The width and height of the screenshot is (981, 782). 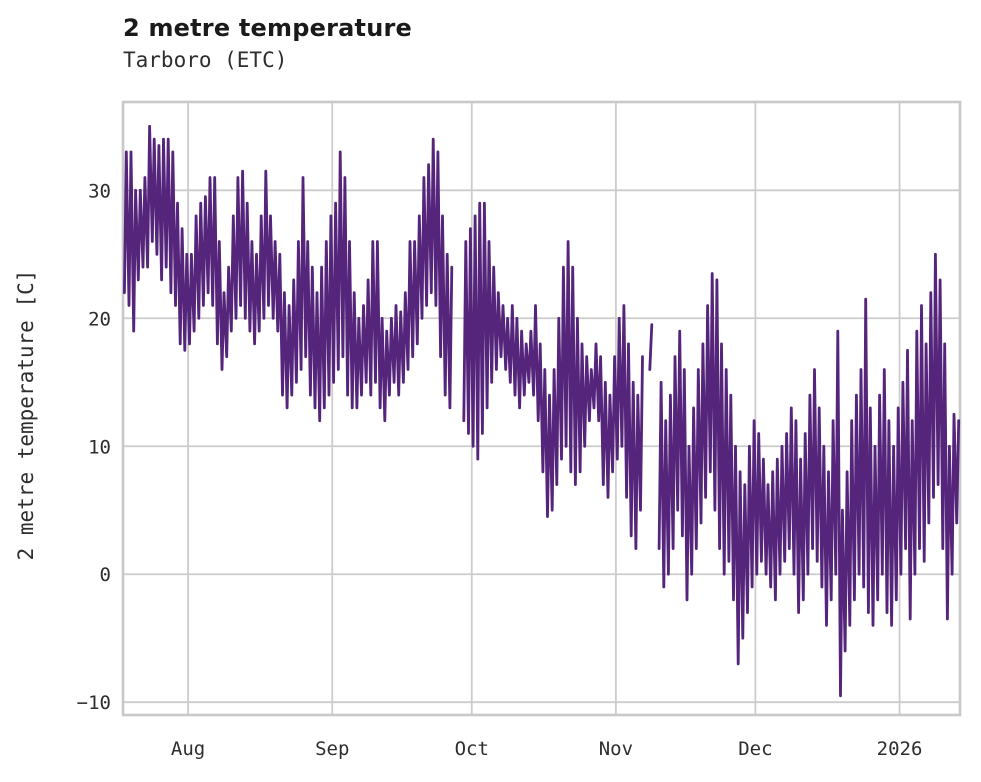 I want to click on y-tick-label: 20, so click(x=99, y=319).